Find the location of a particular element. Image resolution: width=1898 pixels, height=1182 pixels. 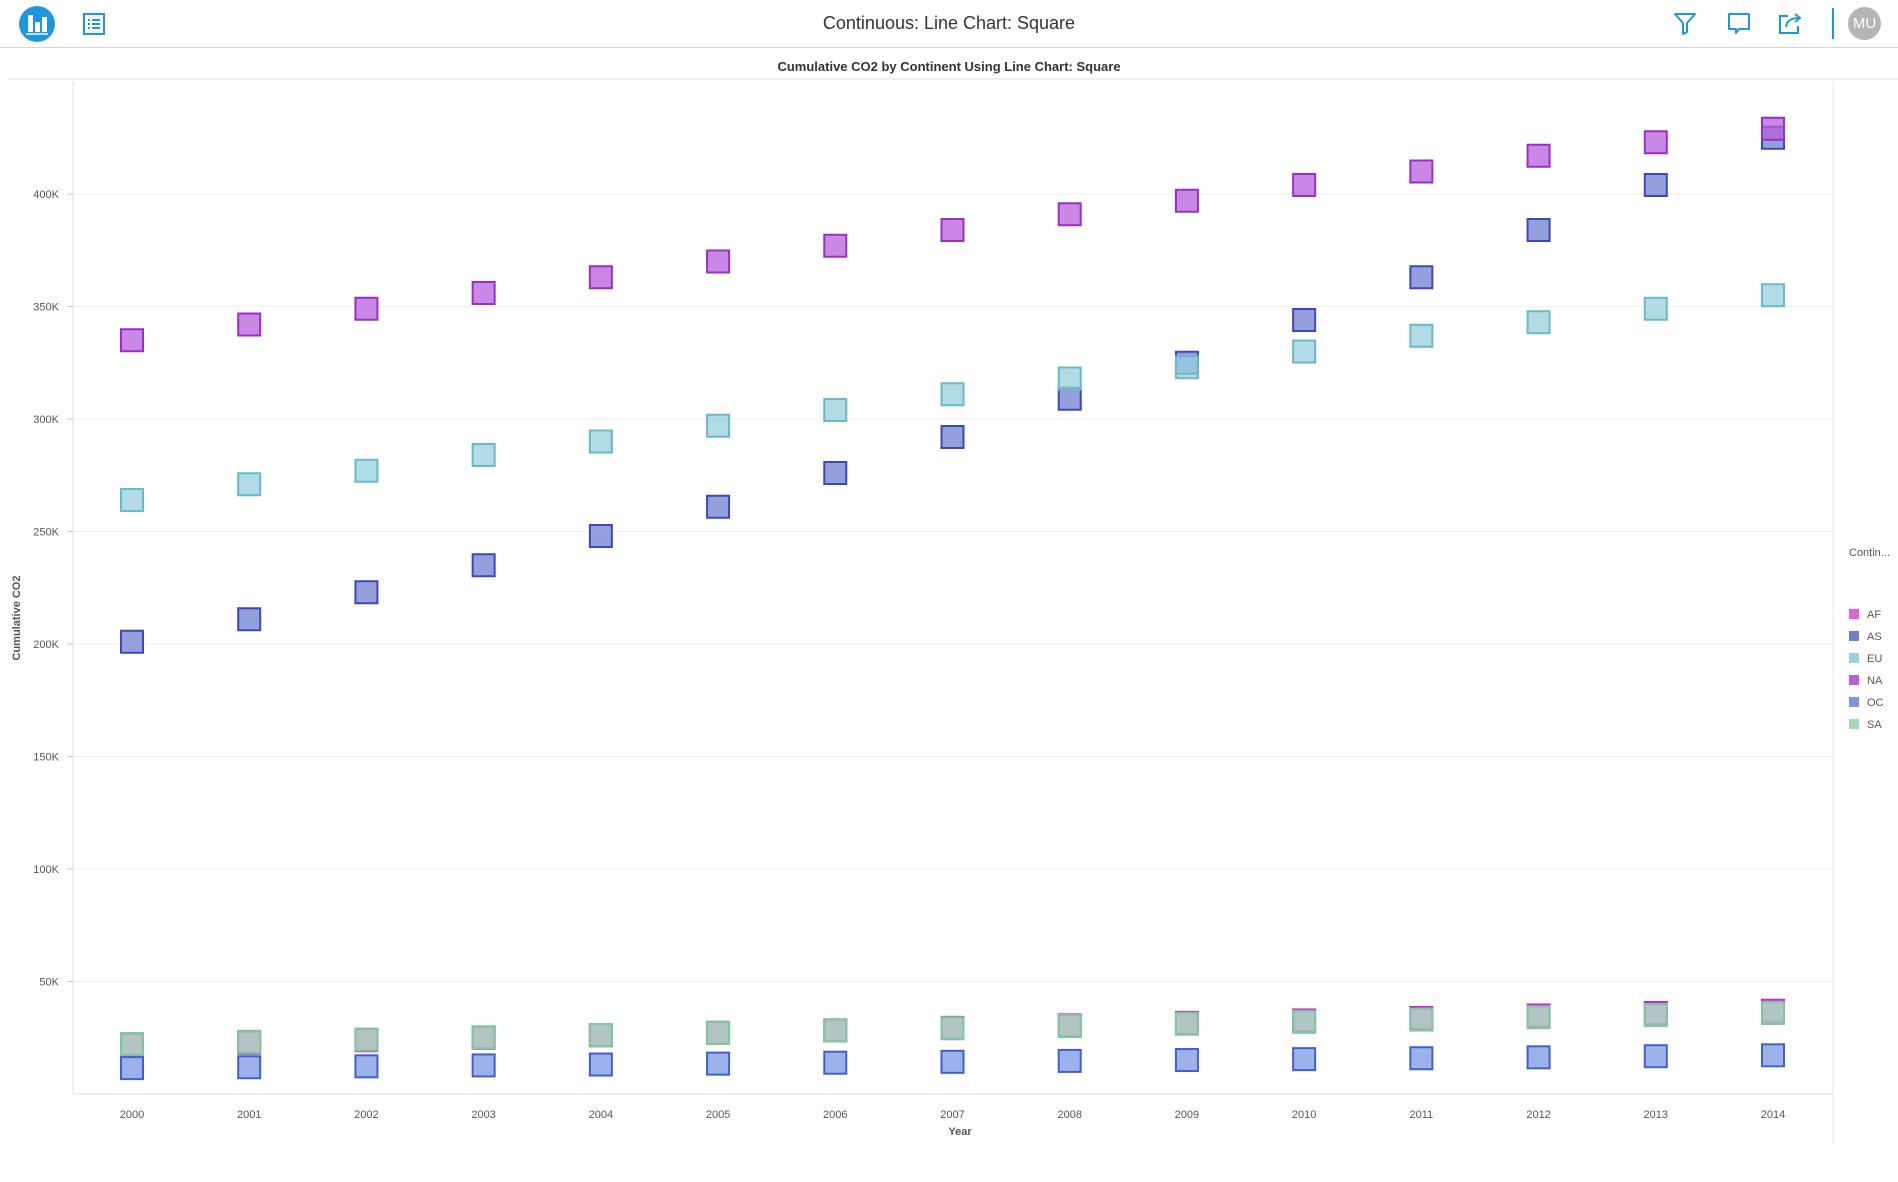

top-bar: Continuous: Line Chart: Square MU is located at coordinates (949, 24).